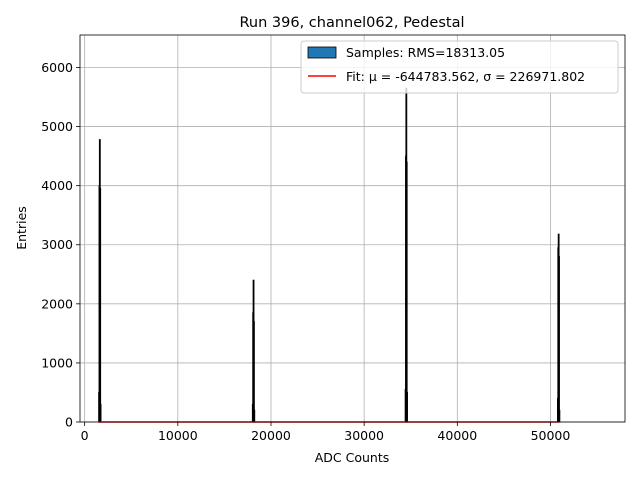 This screenshot has height=480, width=640. Describe the element at coordinates (85, 435) in the screenshot. I see `x-tick-label: 0` at that location.